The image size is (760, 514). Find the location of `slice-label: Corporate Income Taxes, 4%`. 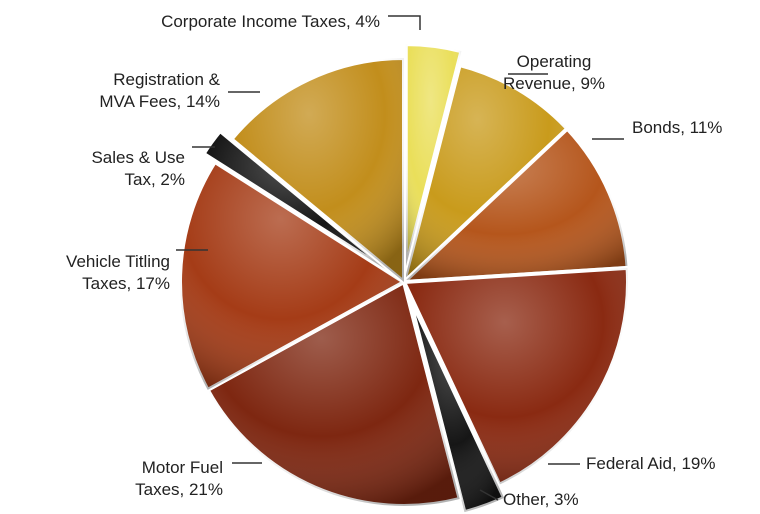

slice-label: Corporate Income Taxes, 4% is located at coordinates (270, 22).